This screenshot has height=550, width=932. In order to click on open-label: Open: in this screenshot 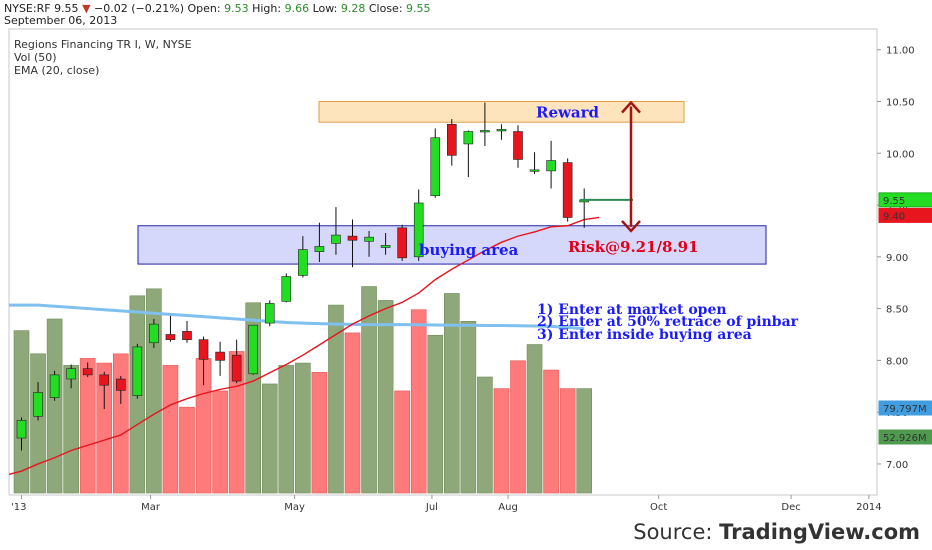, I will do `click(204, 8)`.